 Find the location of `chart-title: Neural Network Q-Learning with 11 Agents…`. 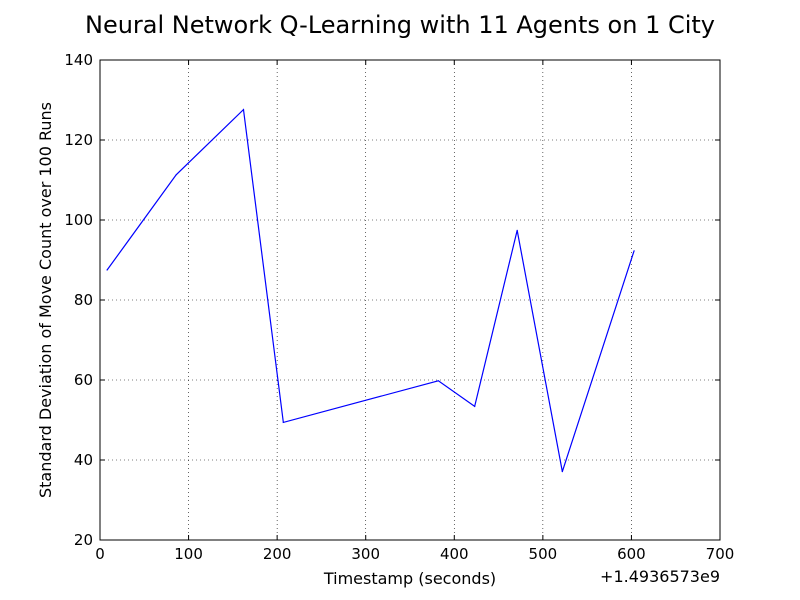

chart-title: Neural Network Q-Learning with 11 Agents… is located at coordinates (400, 25).